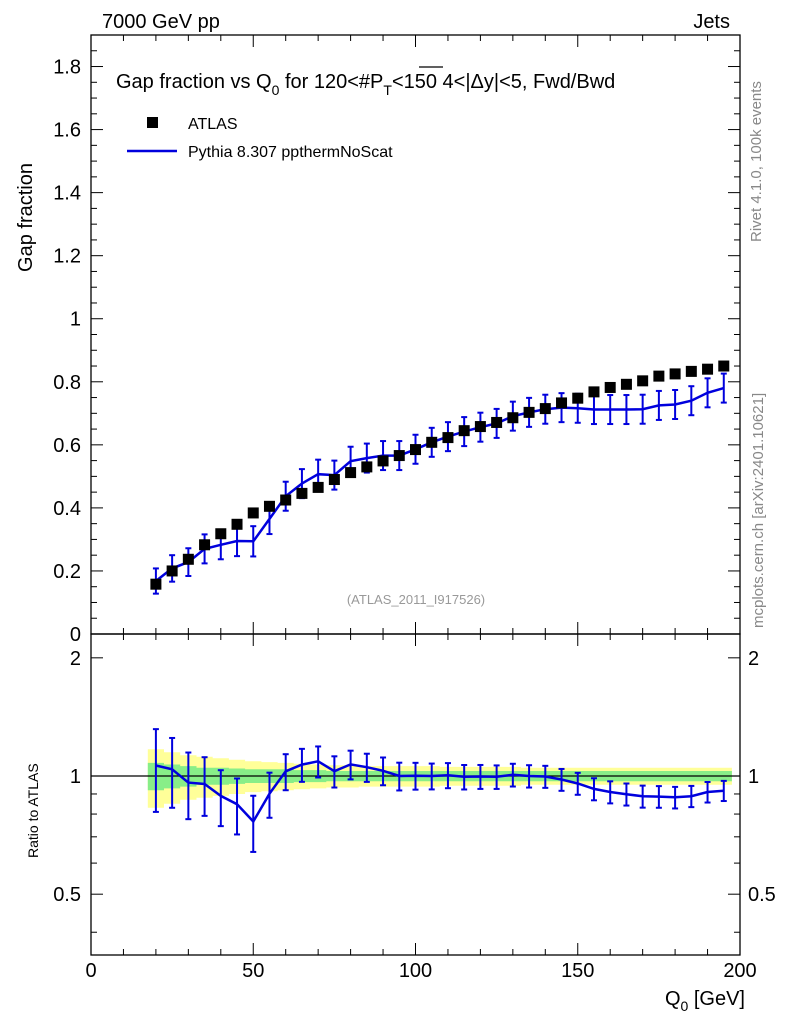  I want to click on ratio-mc-line, so click(439, 791).